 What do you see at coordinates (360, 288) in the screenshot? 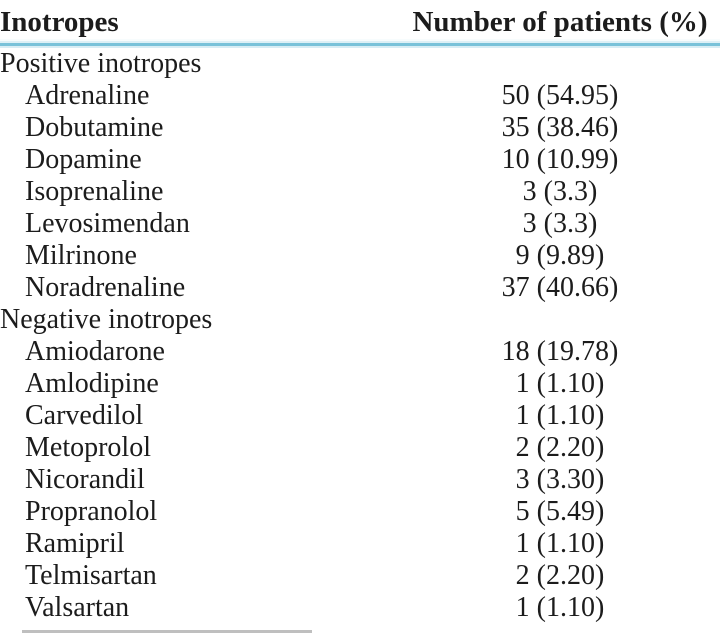
I see `table-row: Noradrenaline 37 (40.66)` at bounding box center [360, 288].